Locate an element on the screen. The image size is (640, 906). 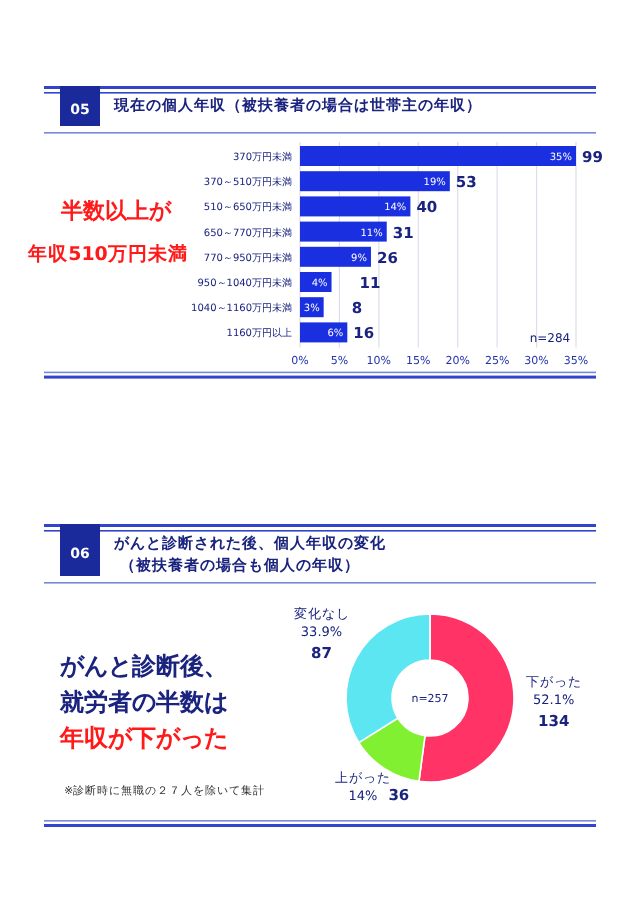
text: 年収が下がった is located at coordinates (143, 738).